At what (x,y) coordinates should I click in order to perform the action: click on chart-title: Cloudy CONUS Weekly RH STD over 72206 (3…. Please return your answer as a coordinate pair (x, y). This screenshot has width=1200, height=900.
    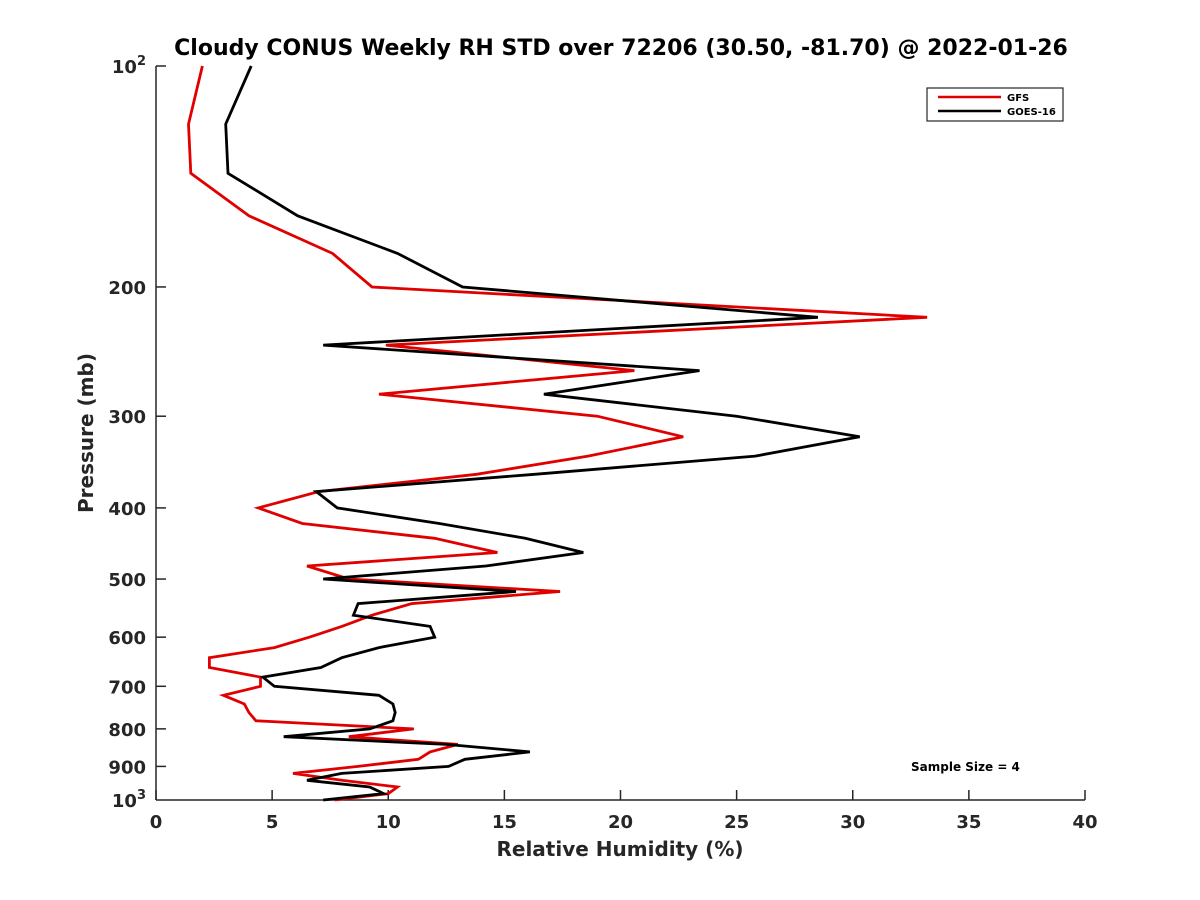
    Looking at the image, I should click on (621, 48).